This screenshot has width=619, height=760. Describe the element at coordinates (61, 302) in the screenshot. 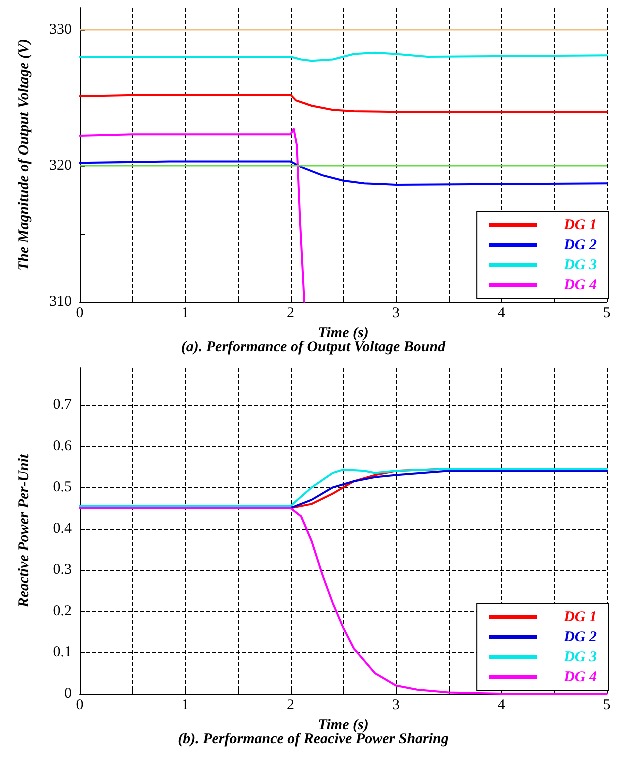

I see `y-tick-label: 310` at that location.